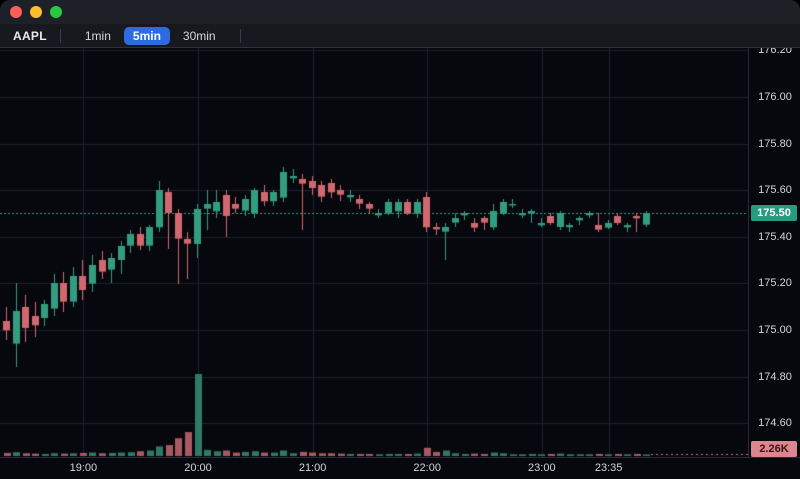 Image resolution: width=800 pixels, height=479 pixels. I want to click on price-tick-label: 176.00, so click(775, 96).